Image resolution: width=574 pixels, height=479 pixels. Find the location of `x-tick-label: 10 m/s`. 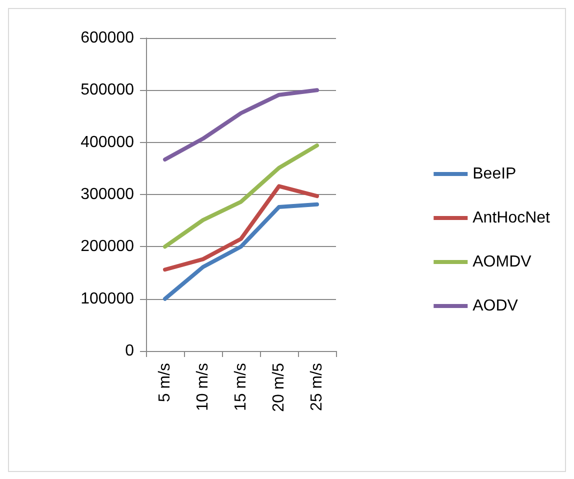

x-tick-label: 10 m/s is located at coordinates (203, 387).